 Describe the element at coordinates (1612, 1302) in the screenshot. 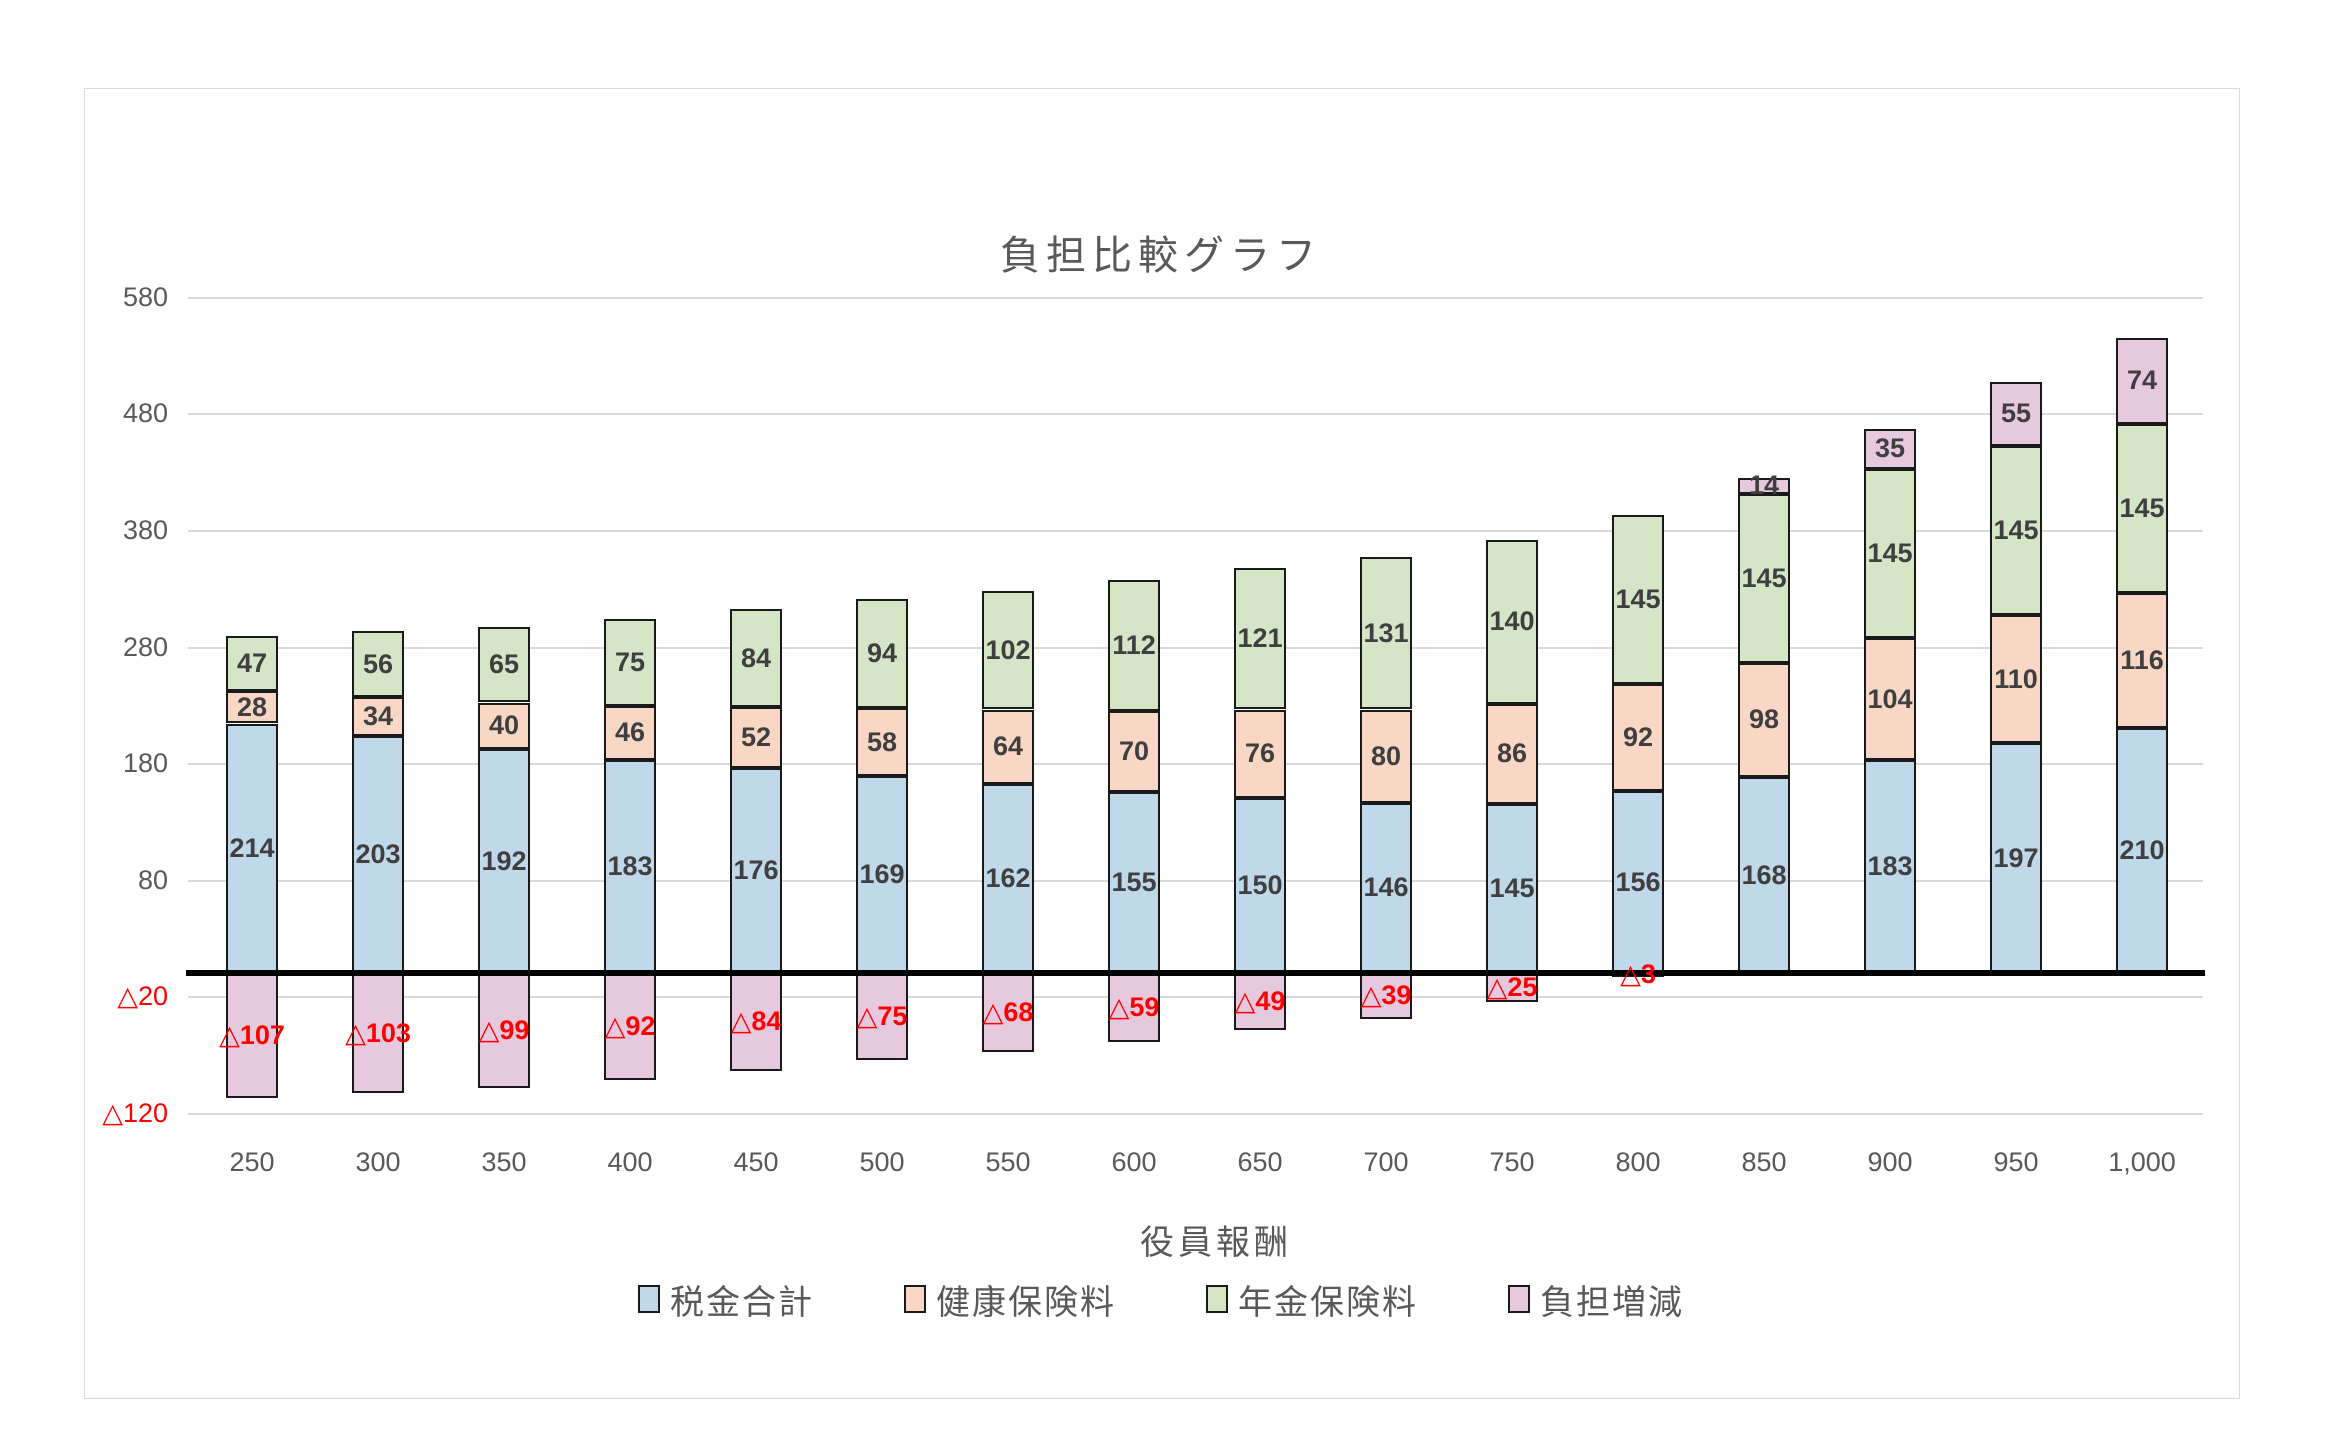

I see `legend-label: 負担増減` at that location.